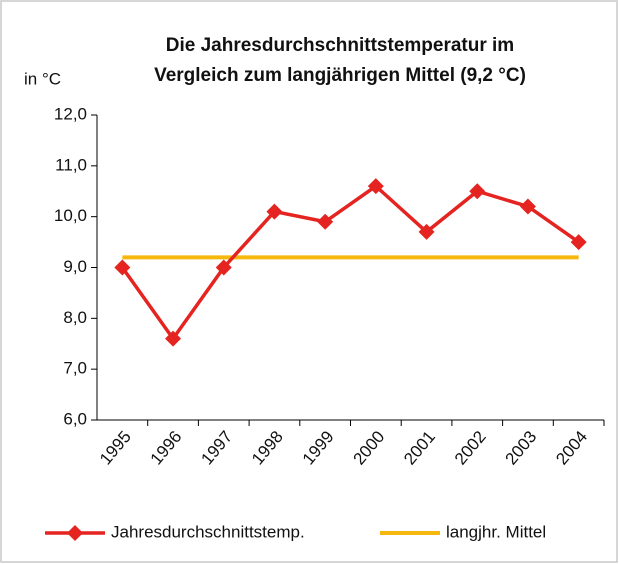  I want to click on y-tick-label: 12,0, so click(70, 113).